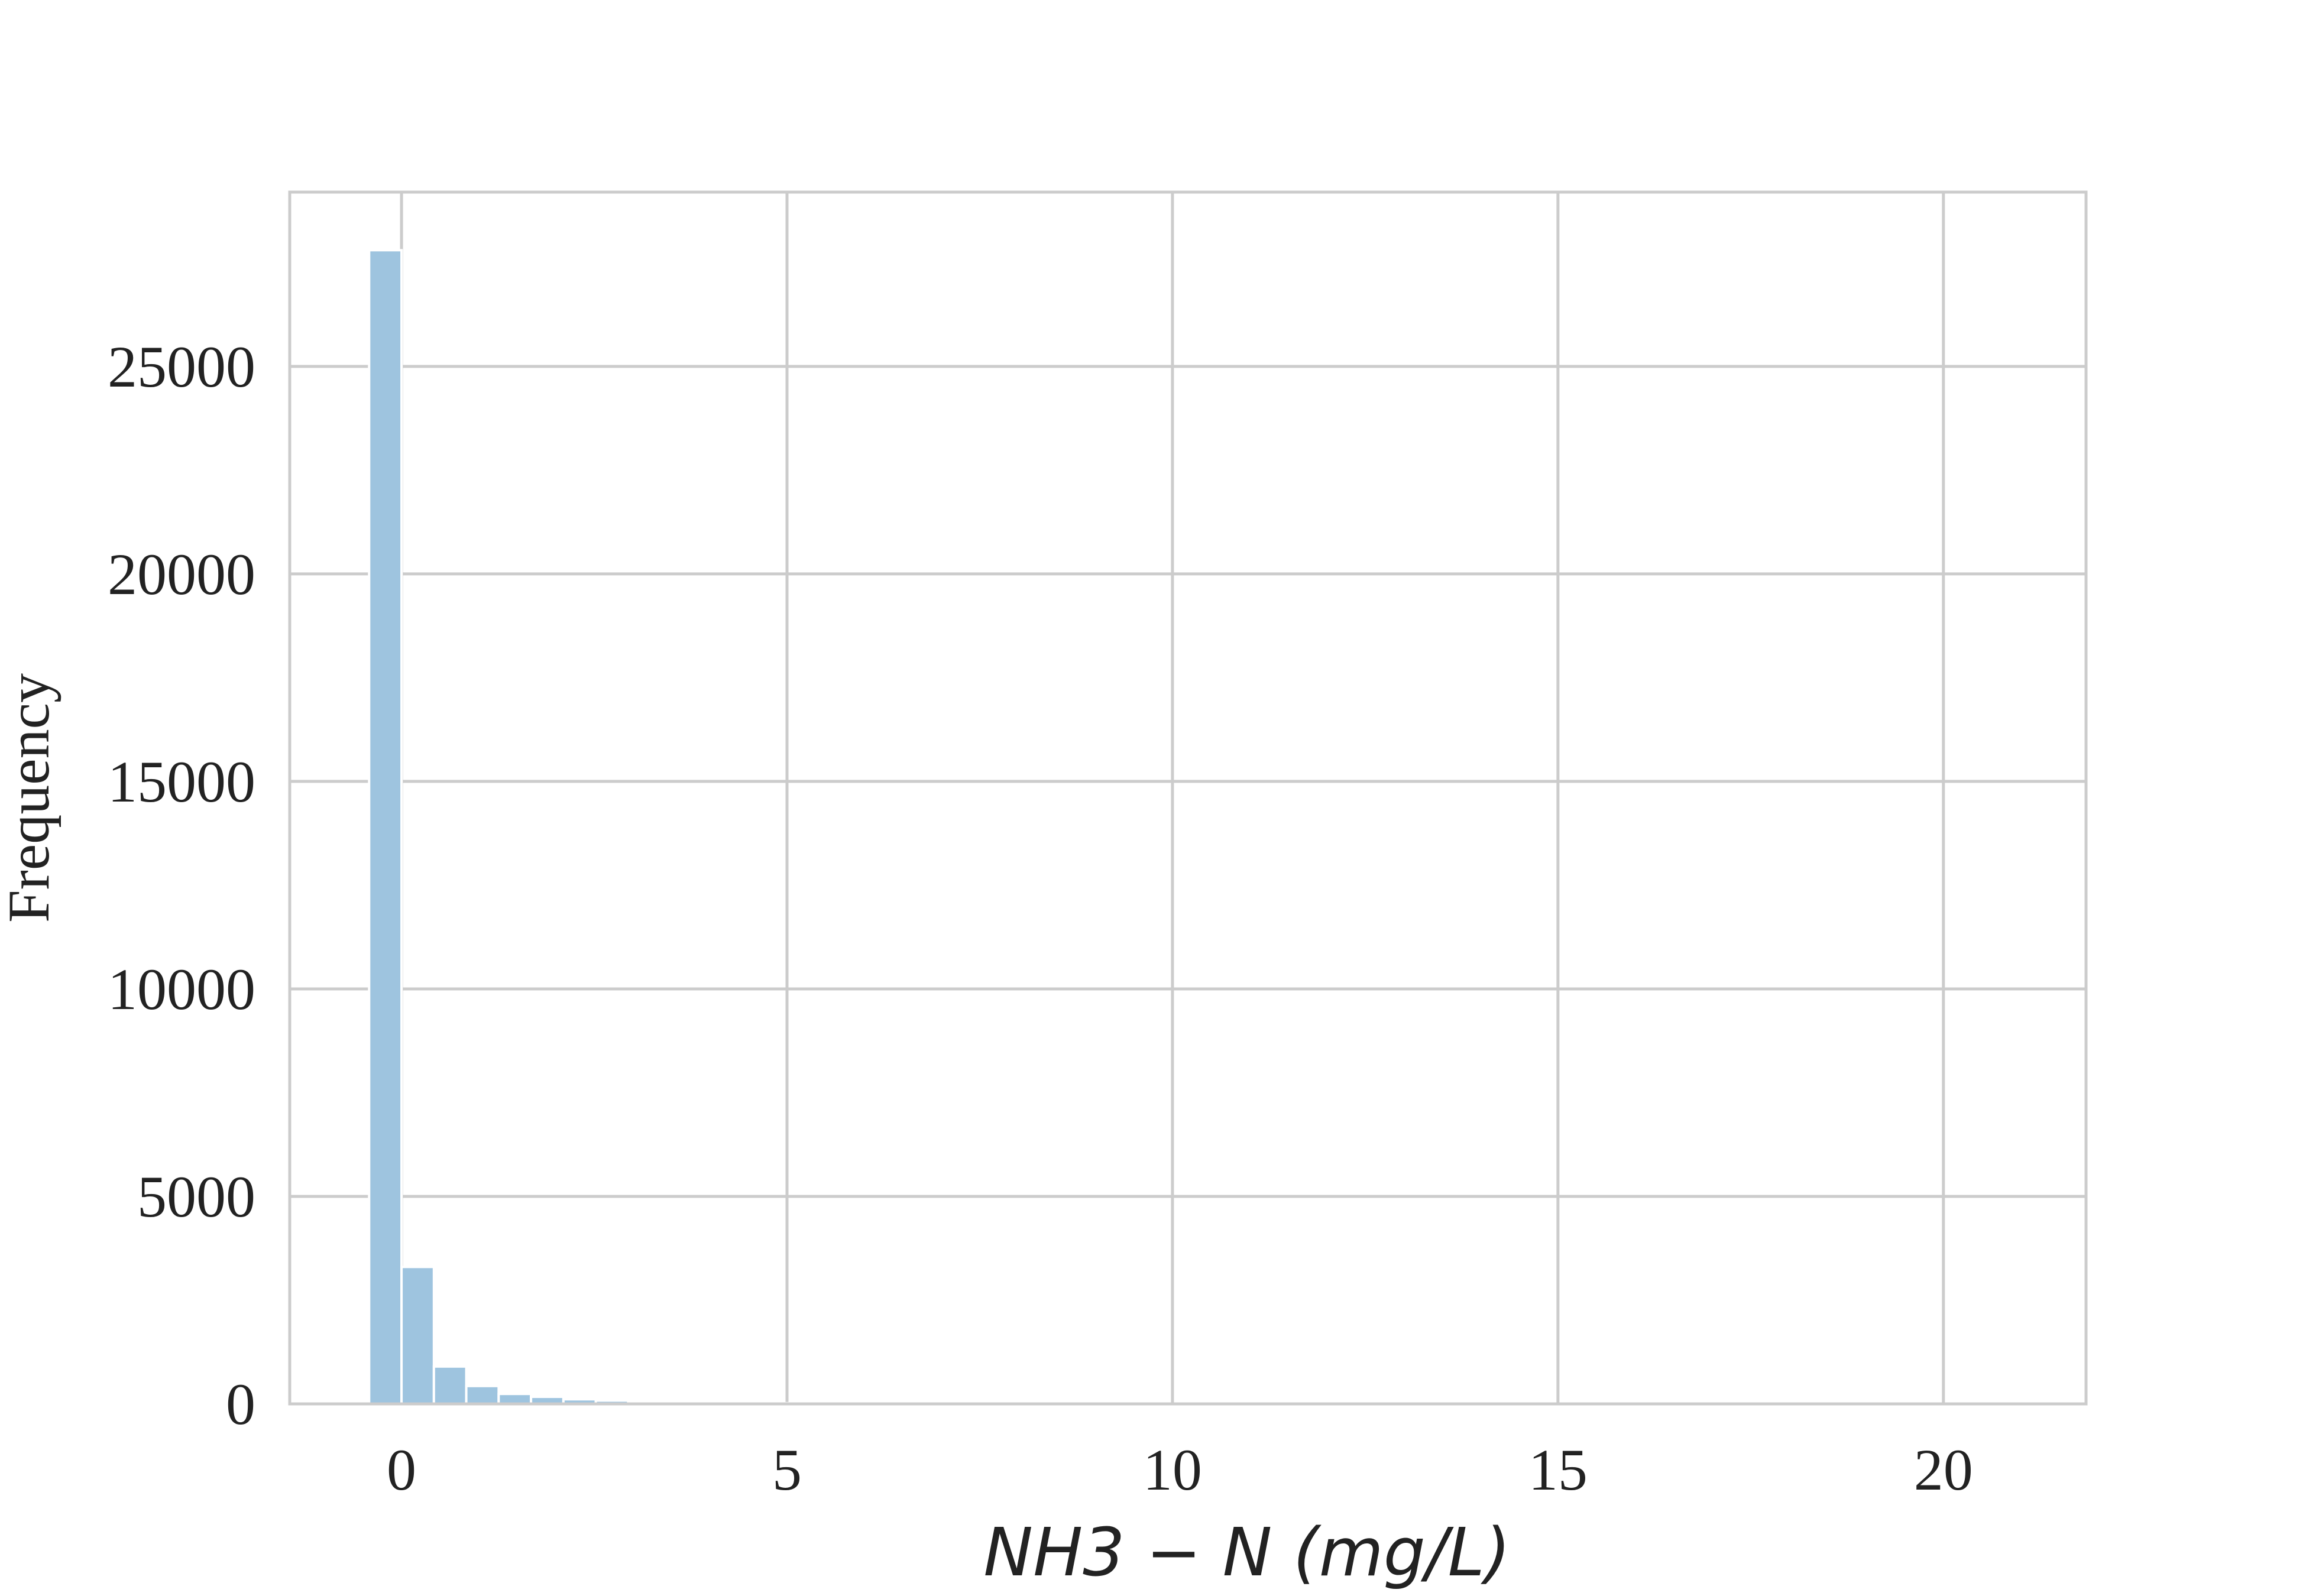  Describe the element at coordinates (30, 798) in the screenshot. I see `y-axis-title: Frequency` at that location.